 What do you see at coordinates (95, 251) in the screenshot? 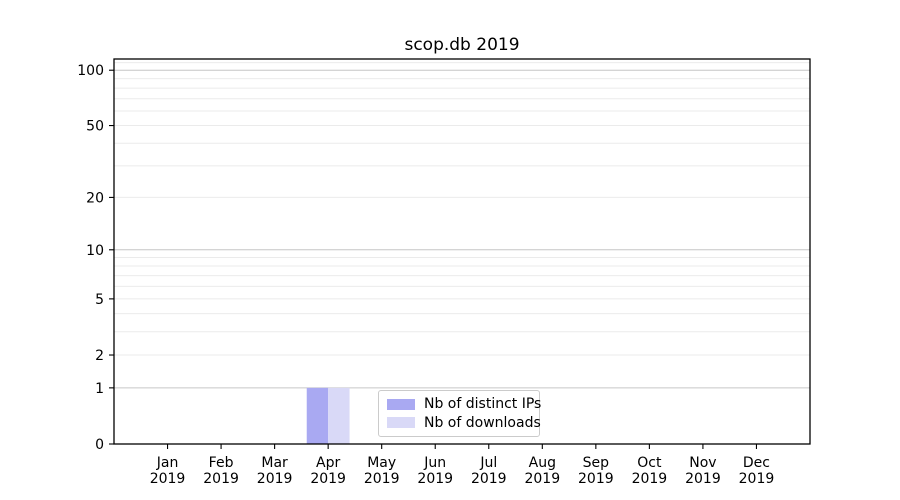
I see `y-tick-label-10: 10` at bounding box center [95, 251].